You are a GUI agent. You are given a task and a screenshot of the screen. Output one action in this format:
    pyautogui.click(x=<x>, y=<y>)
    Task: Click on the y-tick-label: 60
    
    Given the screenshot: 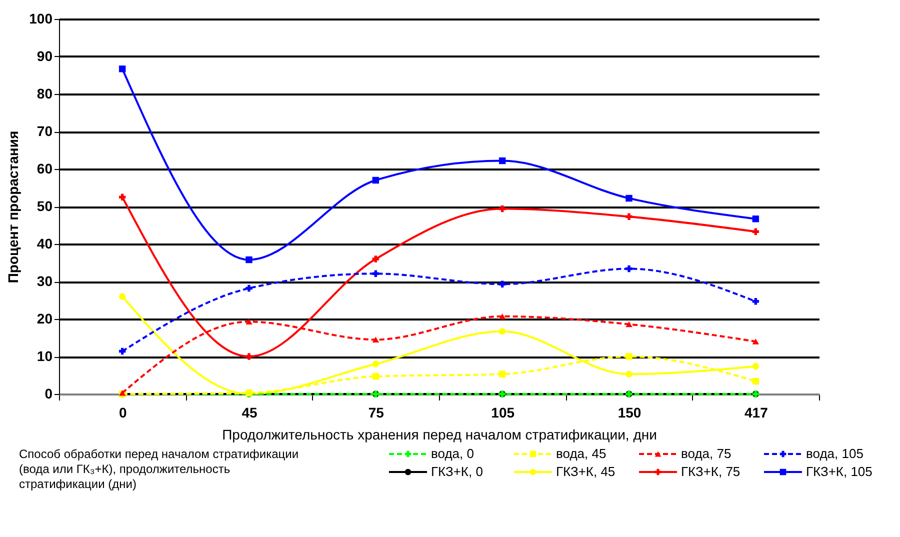 What is the action you would take?
    pyautogui.click(x=44, y=168)
    